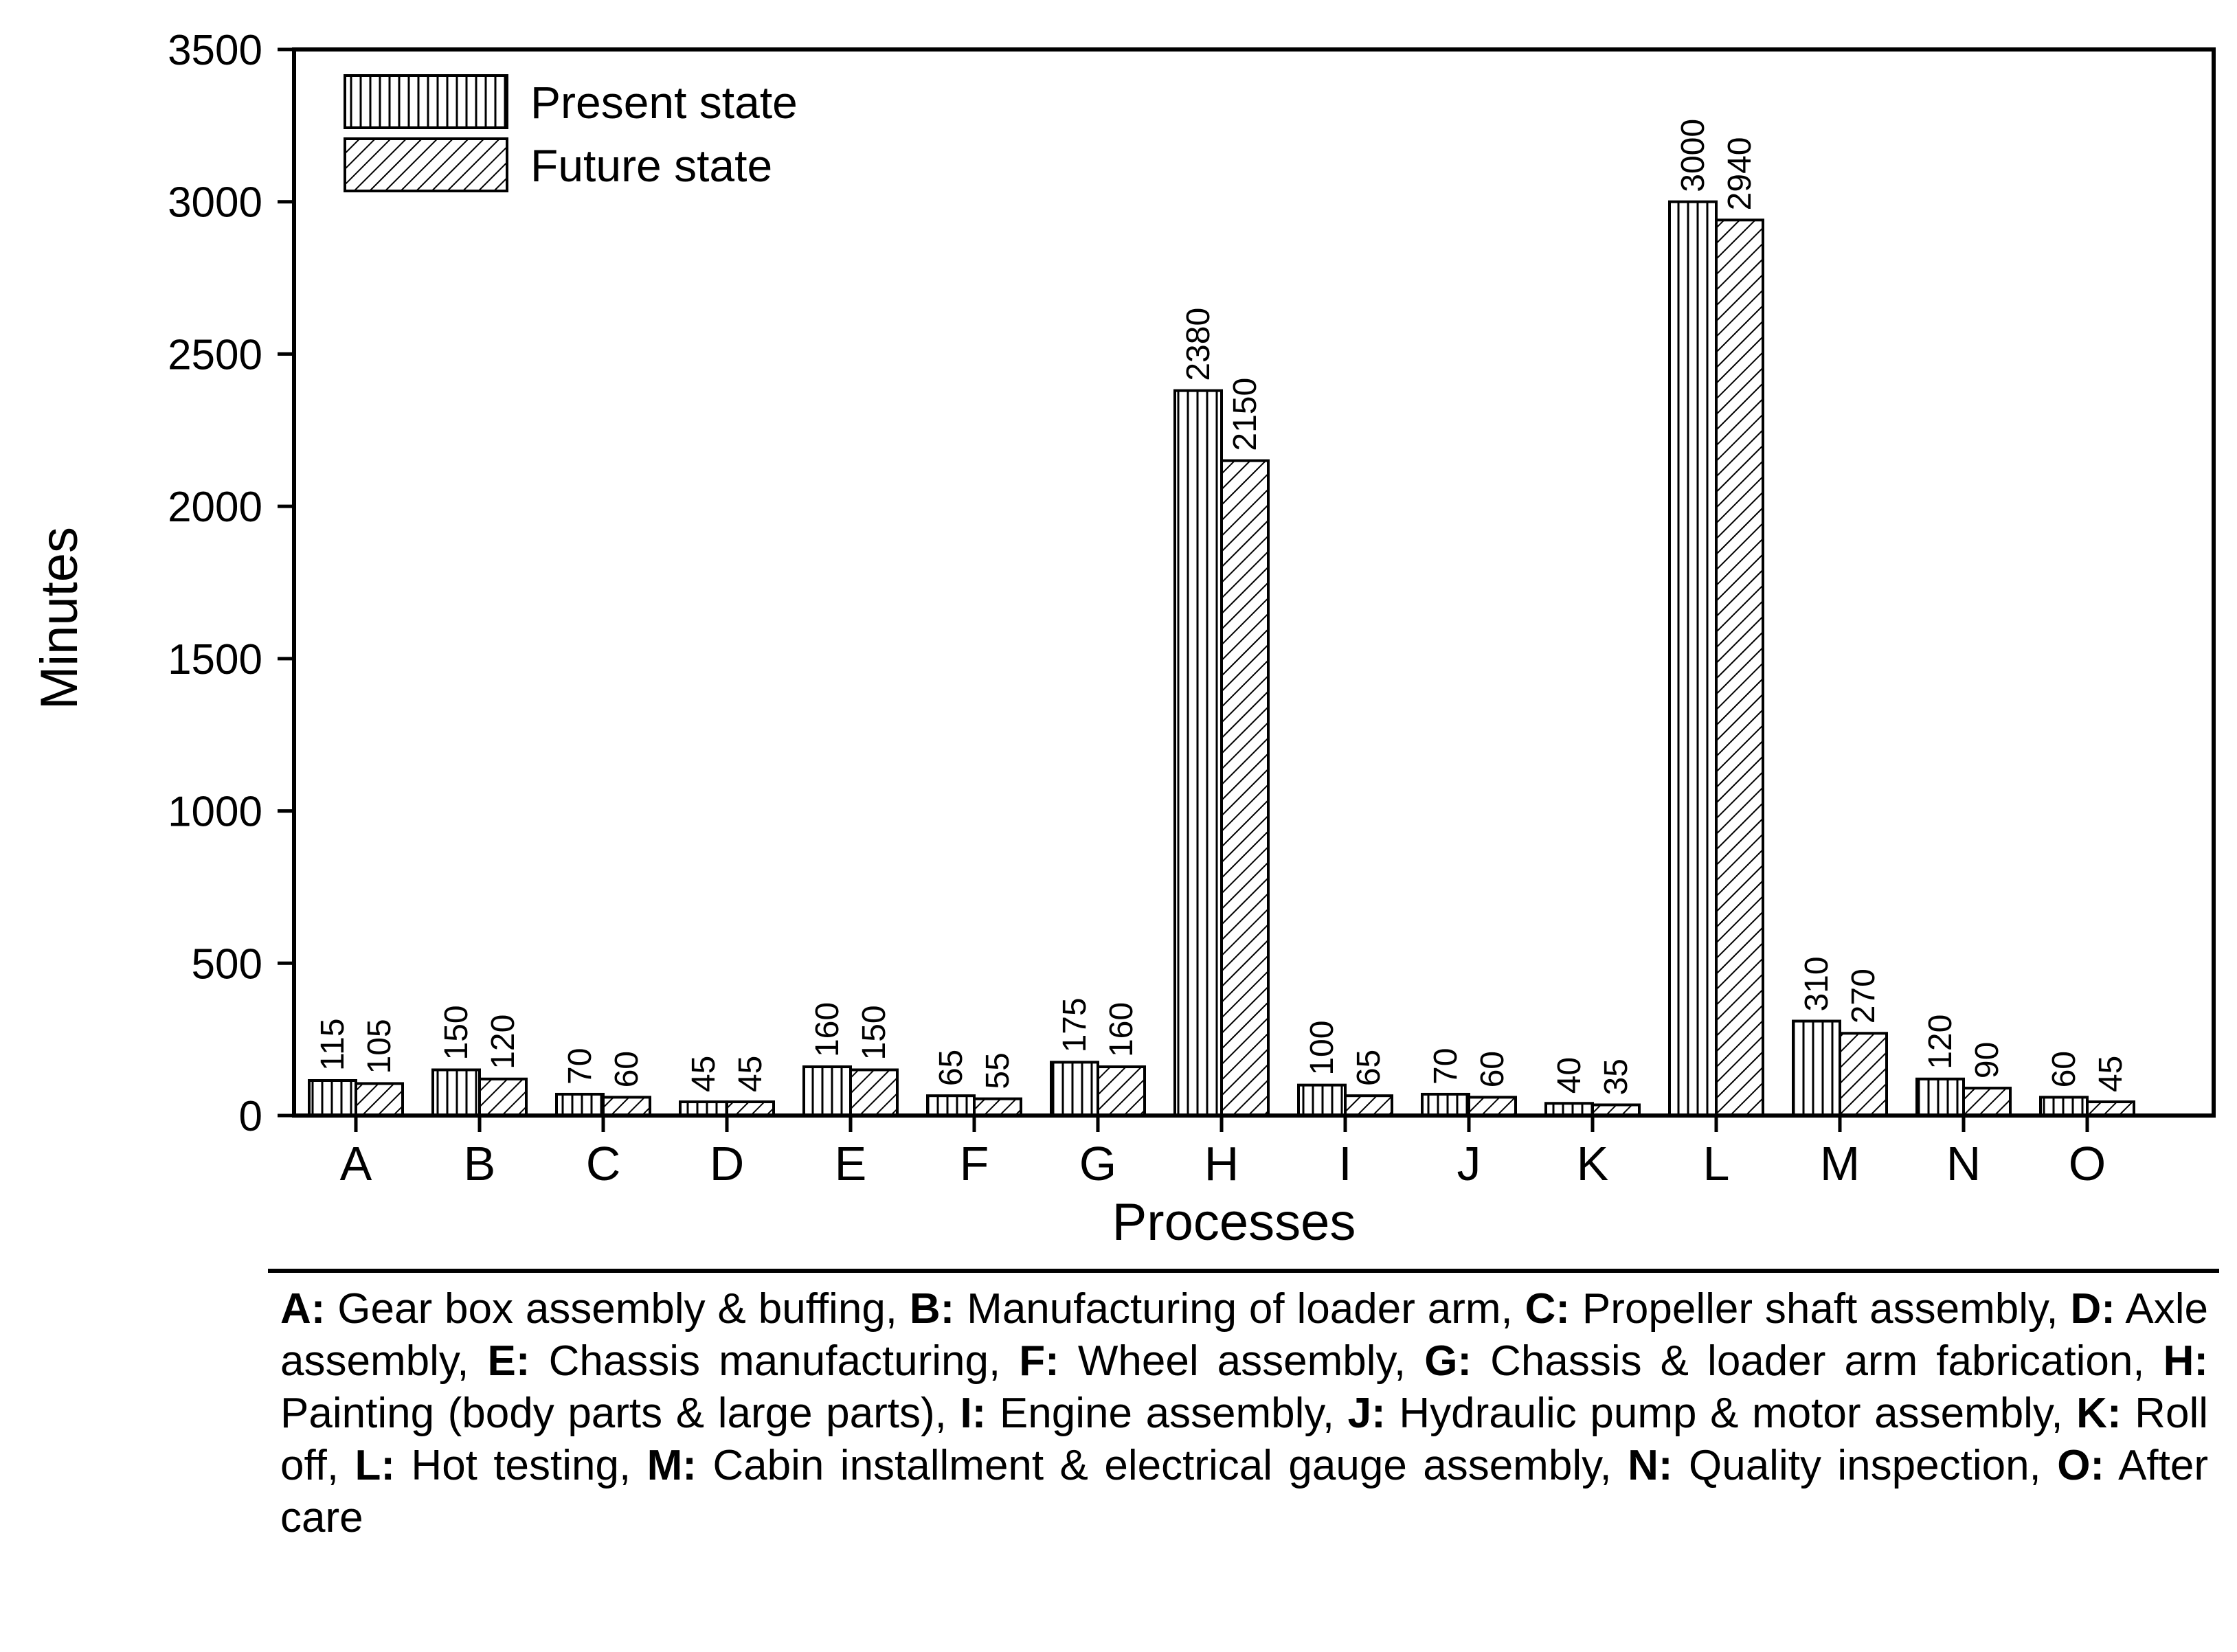 This screenshot has height=1652, width=2237. What do you see at coordinates (1693, 659) in the screenshot?
I see `bar-present-l` at bounding box center [1693, 659].